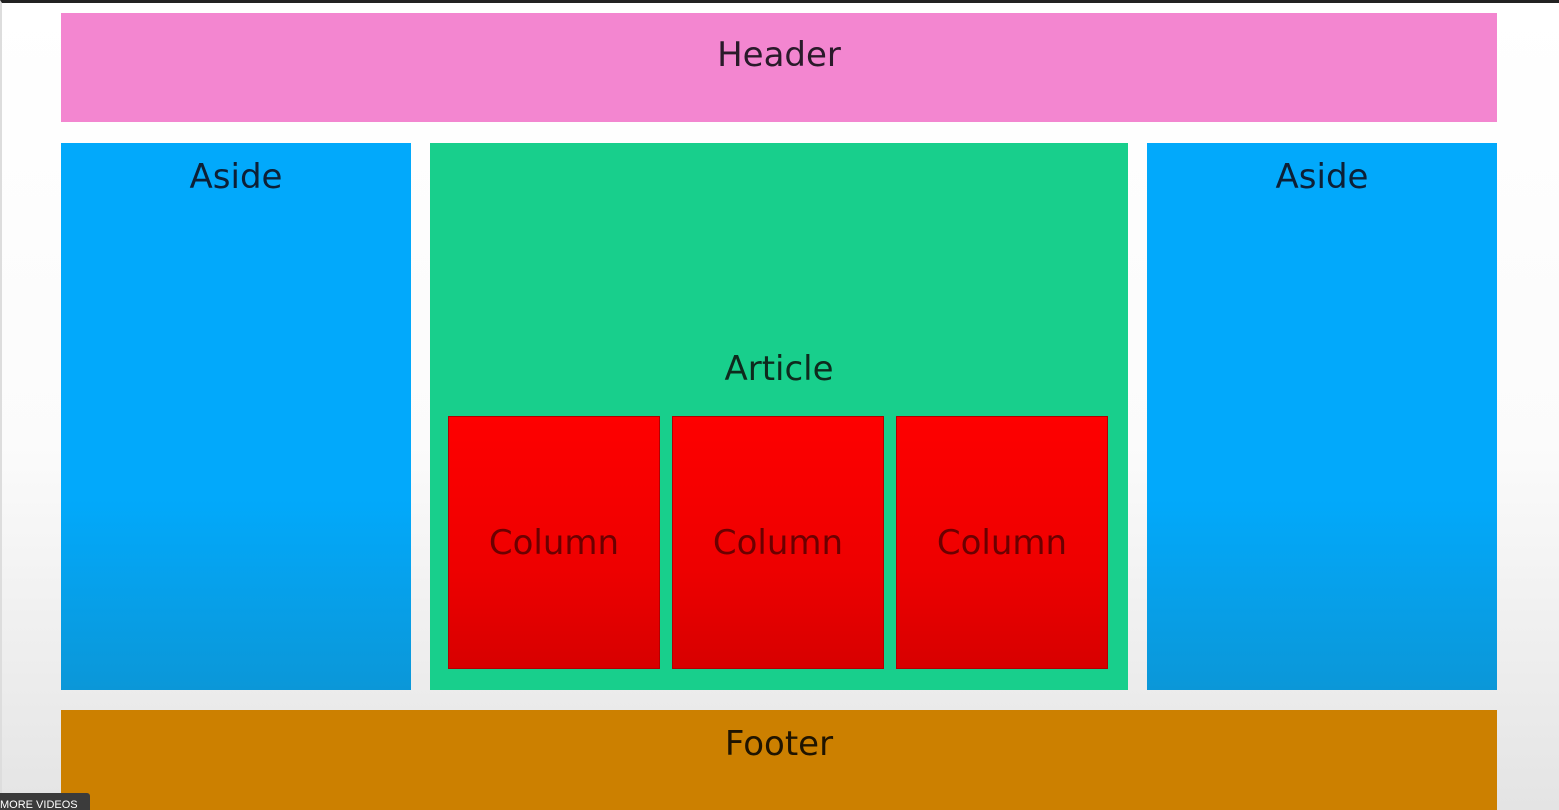  Describe the element at coordinates (1322, 177) in the screenshot. I see `aside-right-label: Aside` at that location.